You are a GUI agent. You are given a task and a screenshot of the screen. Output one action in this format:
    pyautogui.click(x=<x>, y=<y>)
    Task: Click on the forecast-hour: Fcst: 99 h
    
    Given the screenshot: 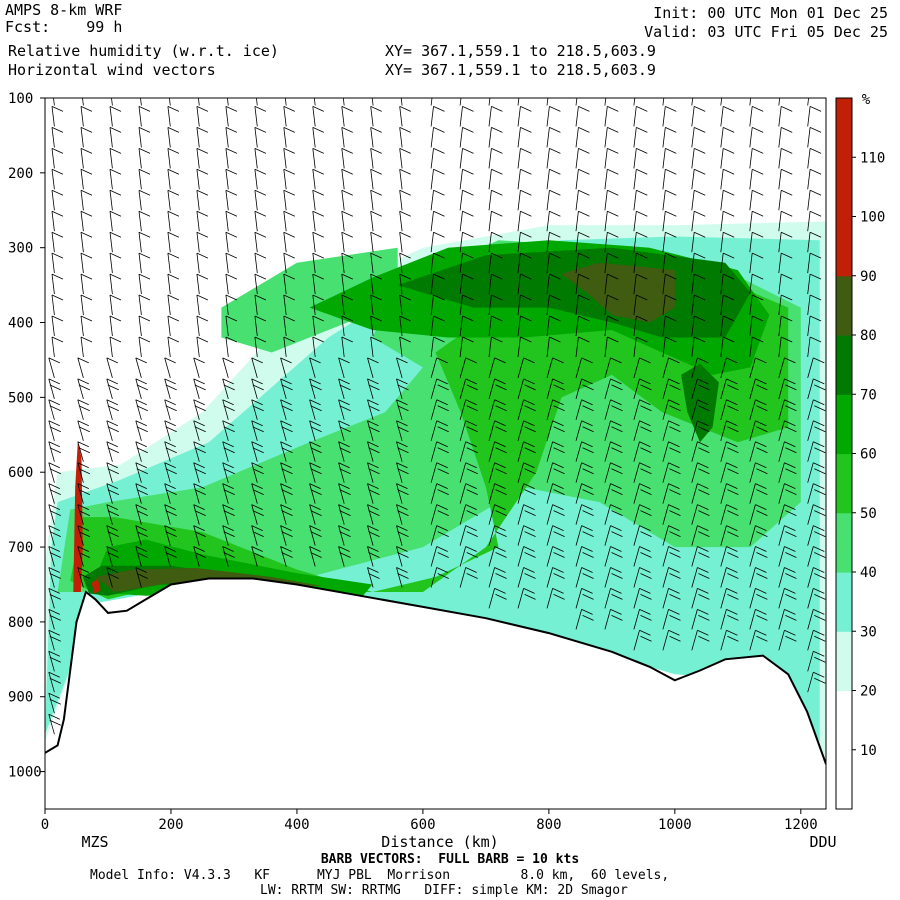 What is the action you would take?
    pyautogui.click(x=64, y=27)
    